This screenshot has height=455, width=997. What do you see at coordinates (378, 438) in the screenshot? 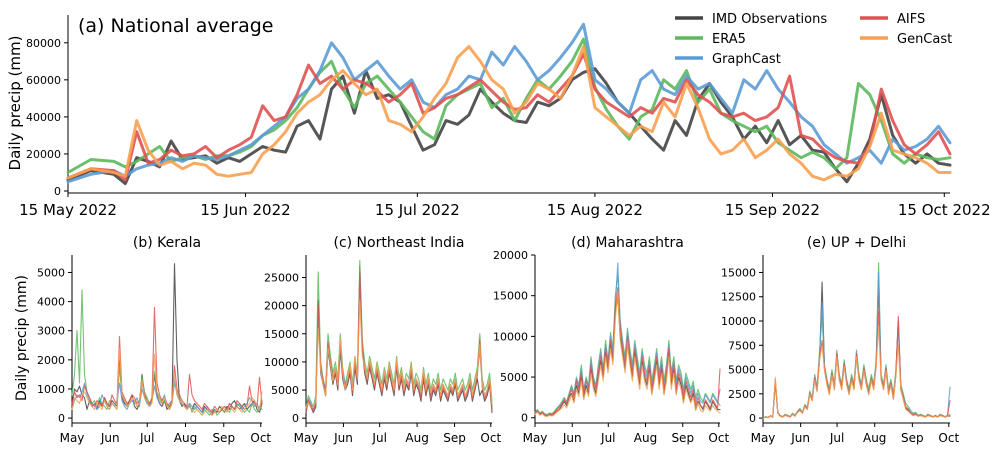
I see `x-tick-label-c: Jul` at bounding box center [378, 438].